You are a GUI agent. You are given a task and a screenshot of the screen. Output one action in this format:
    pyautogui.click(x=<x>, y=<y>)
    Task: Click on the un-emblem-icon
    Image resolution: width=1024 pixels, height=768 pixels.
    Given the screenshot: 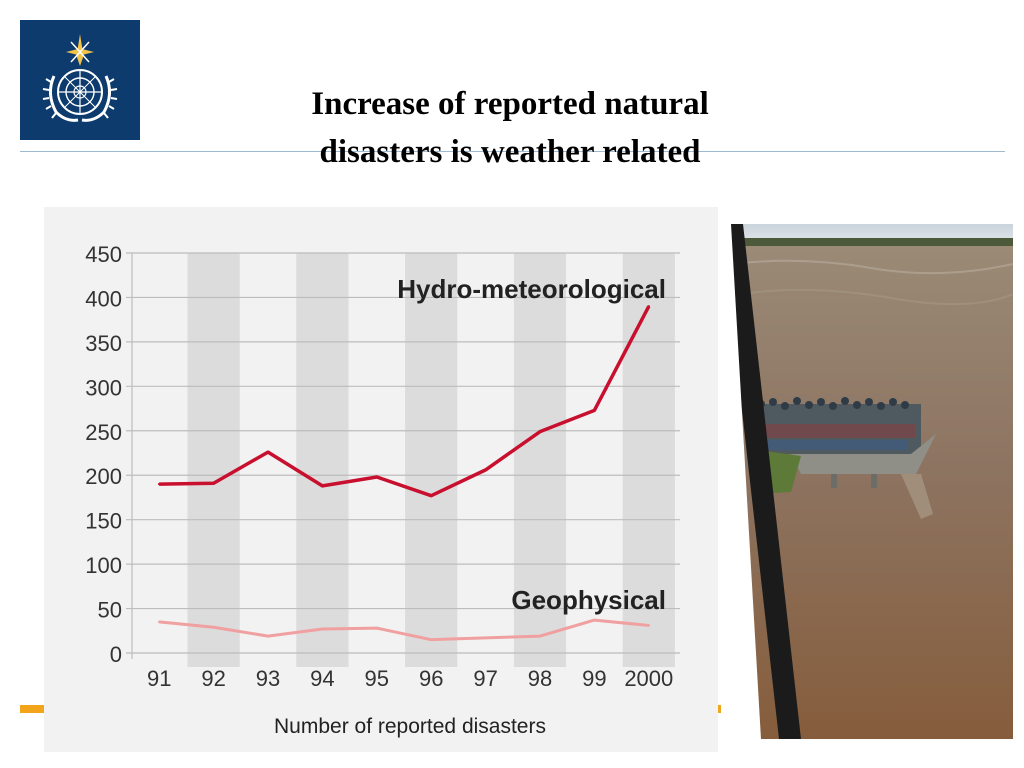 What is the action you would take?
    pyautogui.click(x=80, y=78)
    